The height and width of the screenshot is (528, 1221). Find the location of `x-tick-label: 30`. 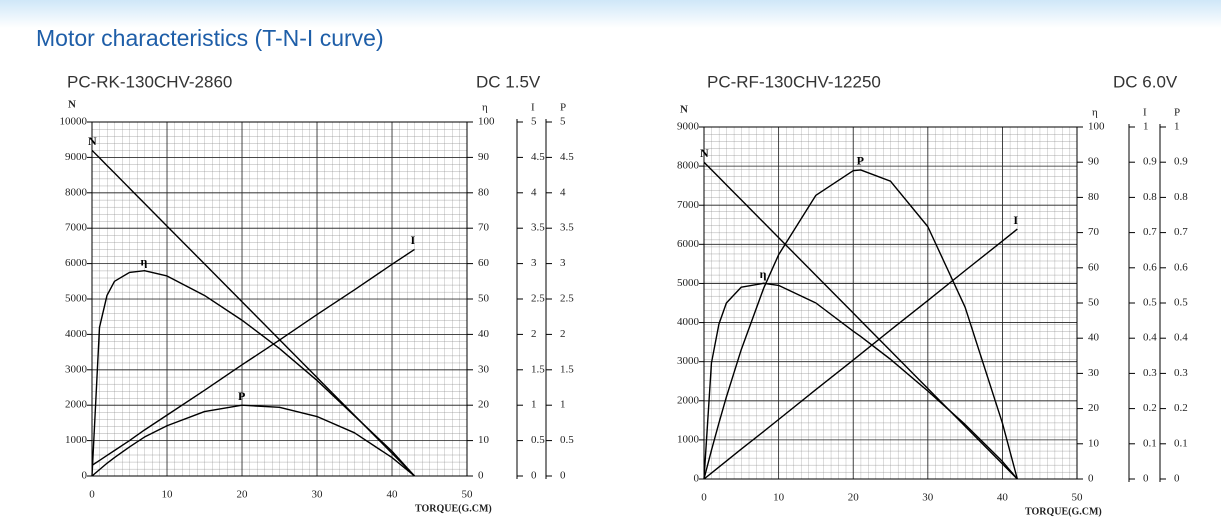

x-tick-label: 30 is located at coordinates (318, 495).